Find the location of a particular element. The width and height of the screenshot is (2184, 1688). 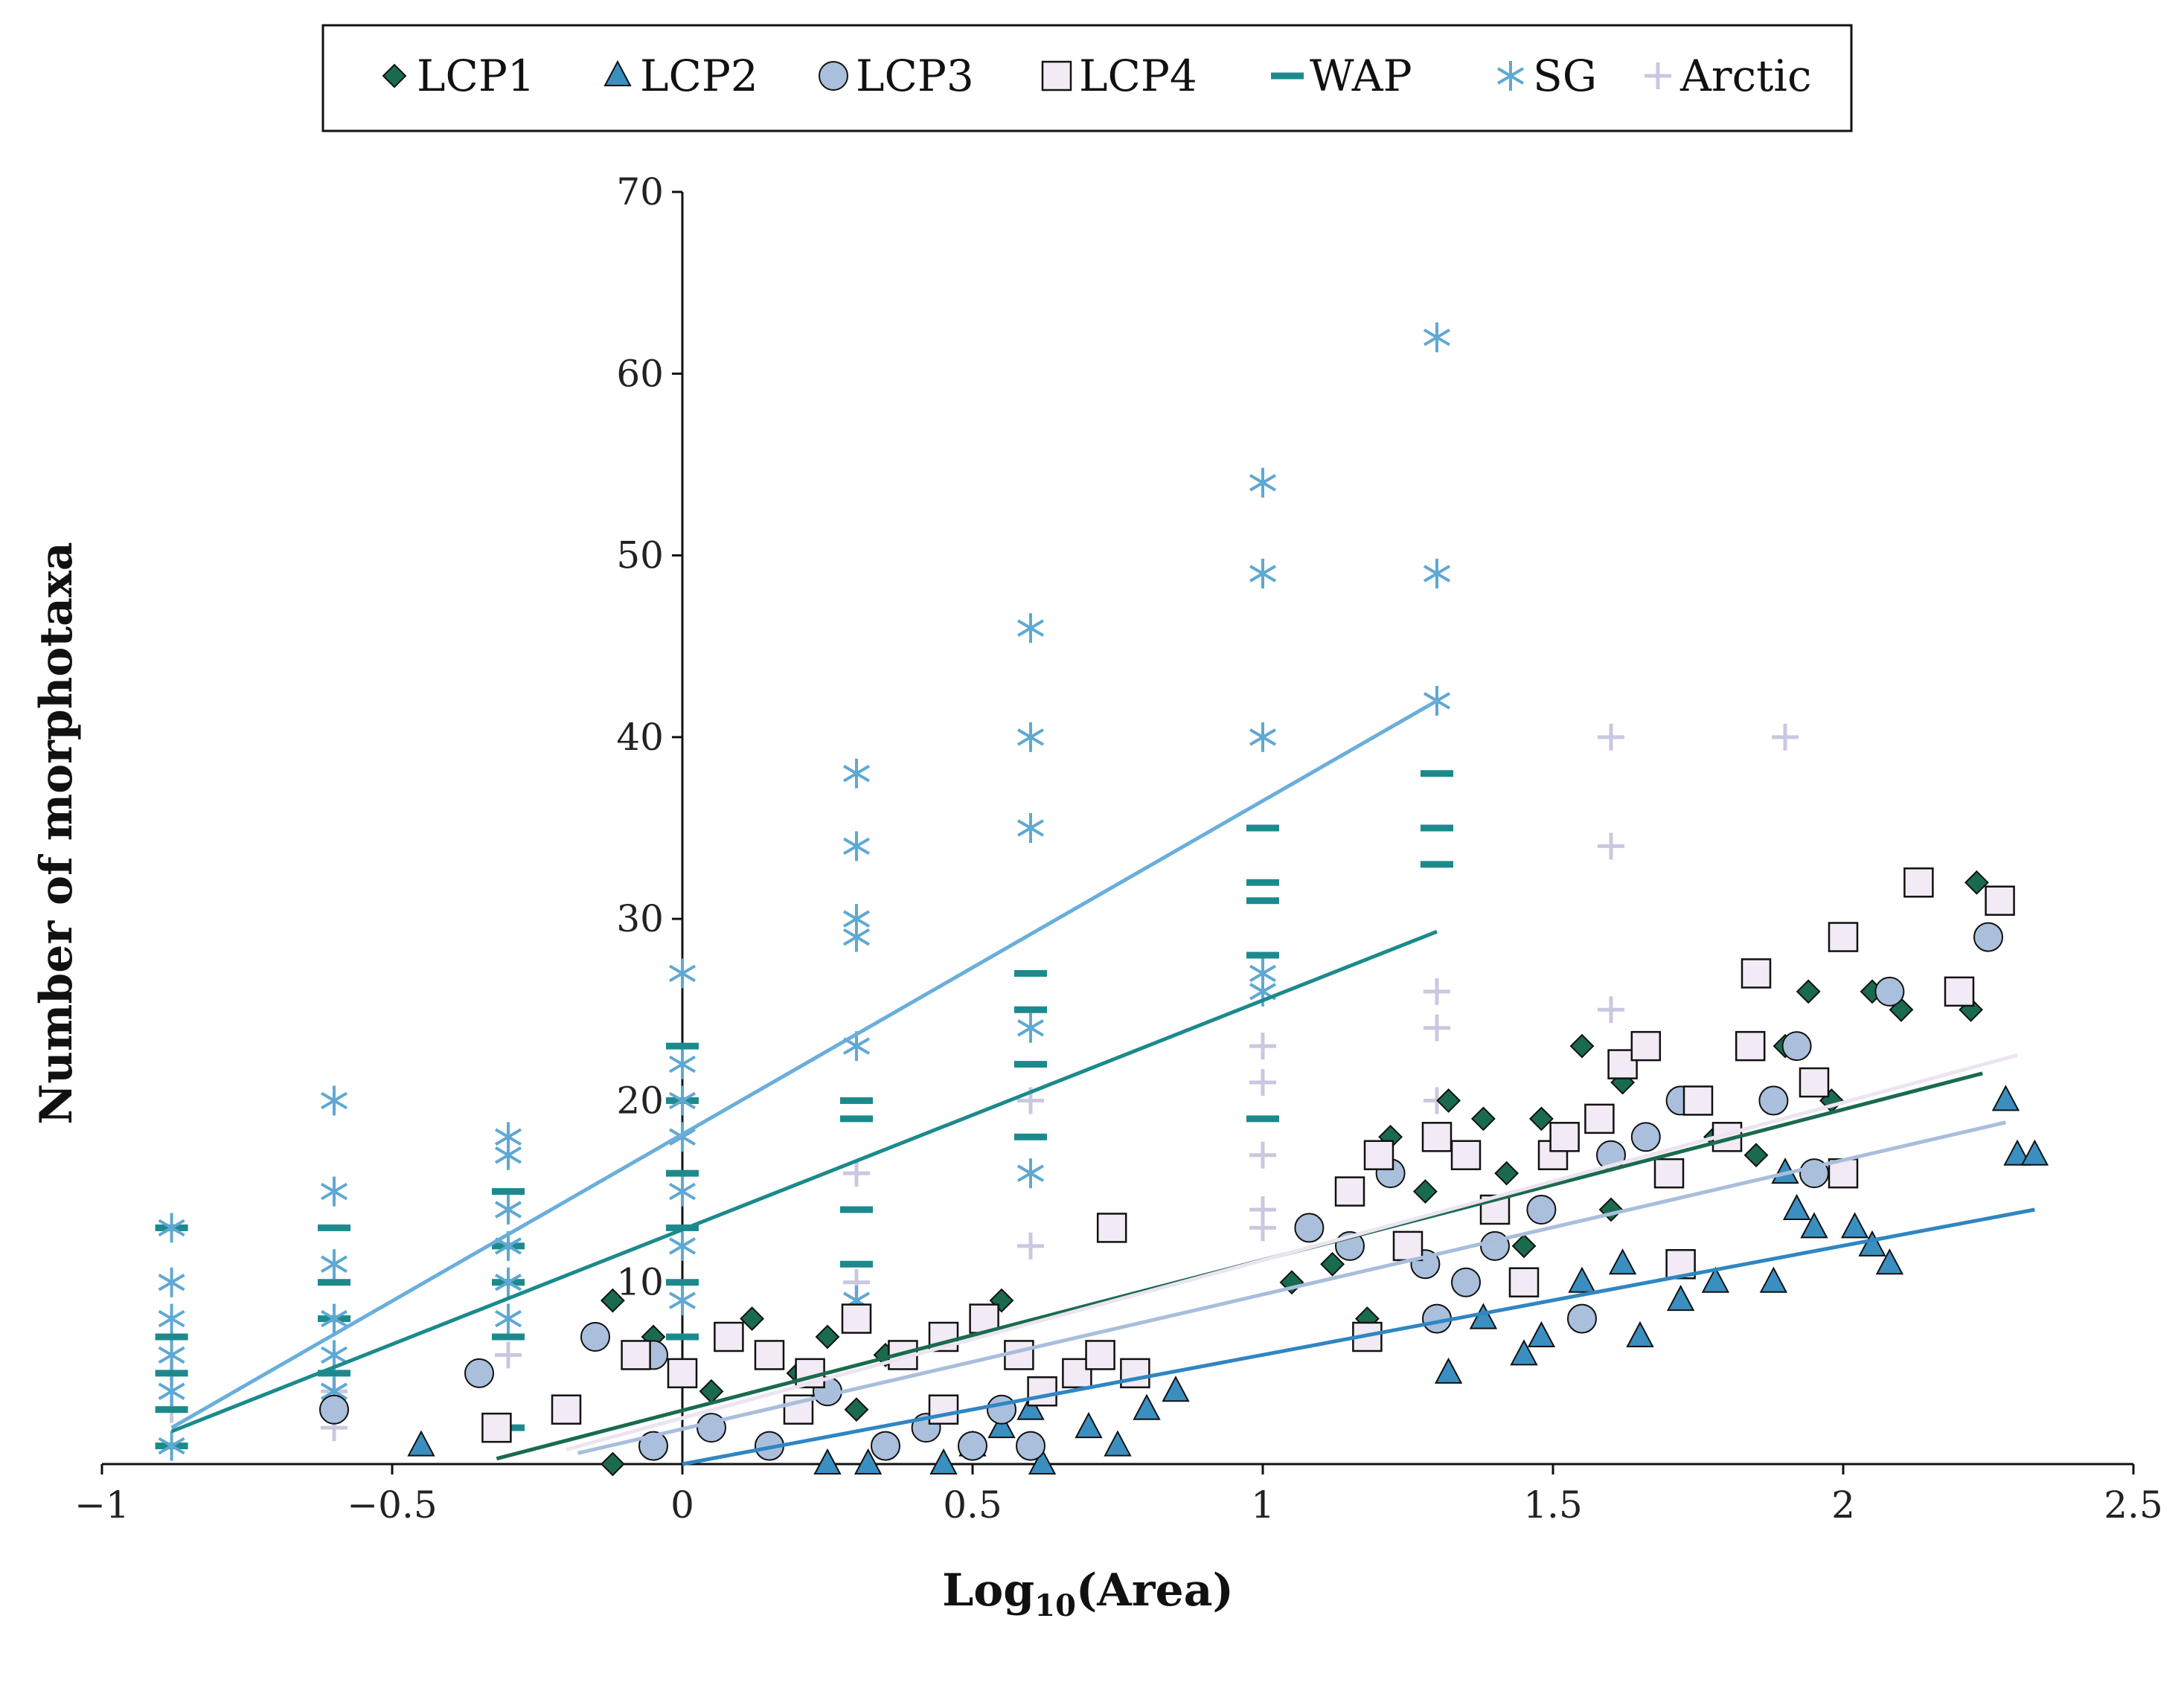

legend-item-lcp1: LCP1 is located at coordinates (458, 76).